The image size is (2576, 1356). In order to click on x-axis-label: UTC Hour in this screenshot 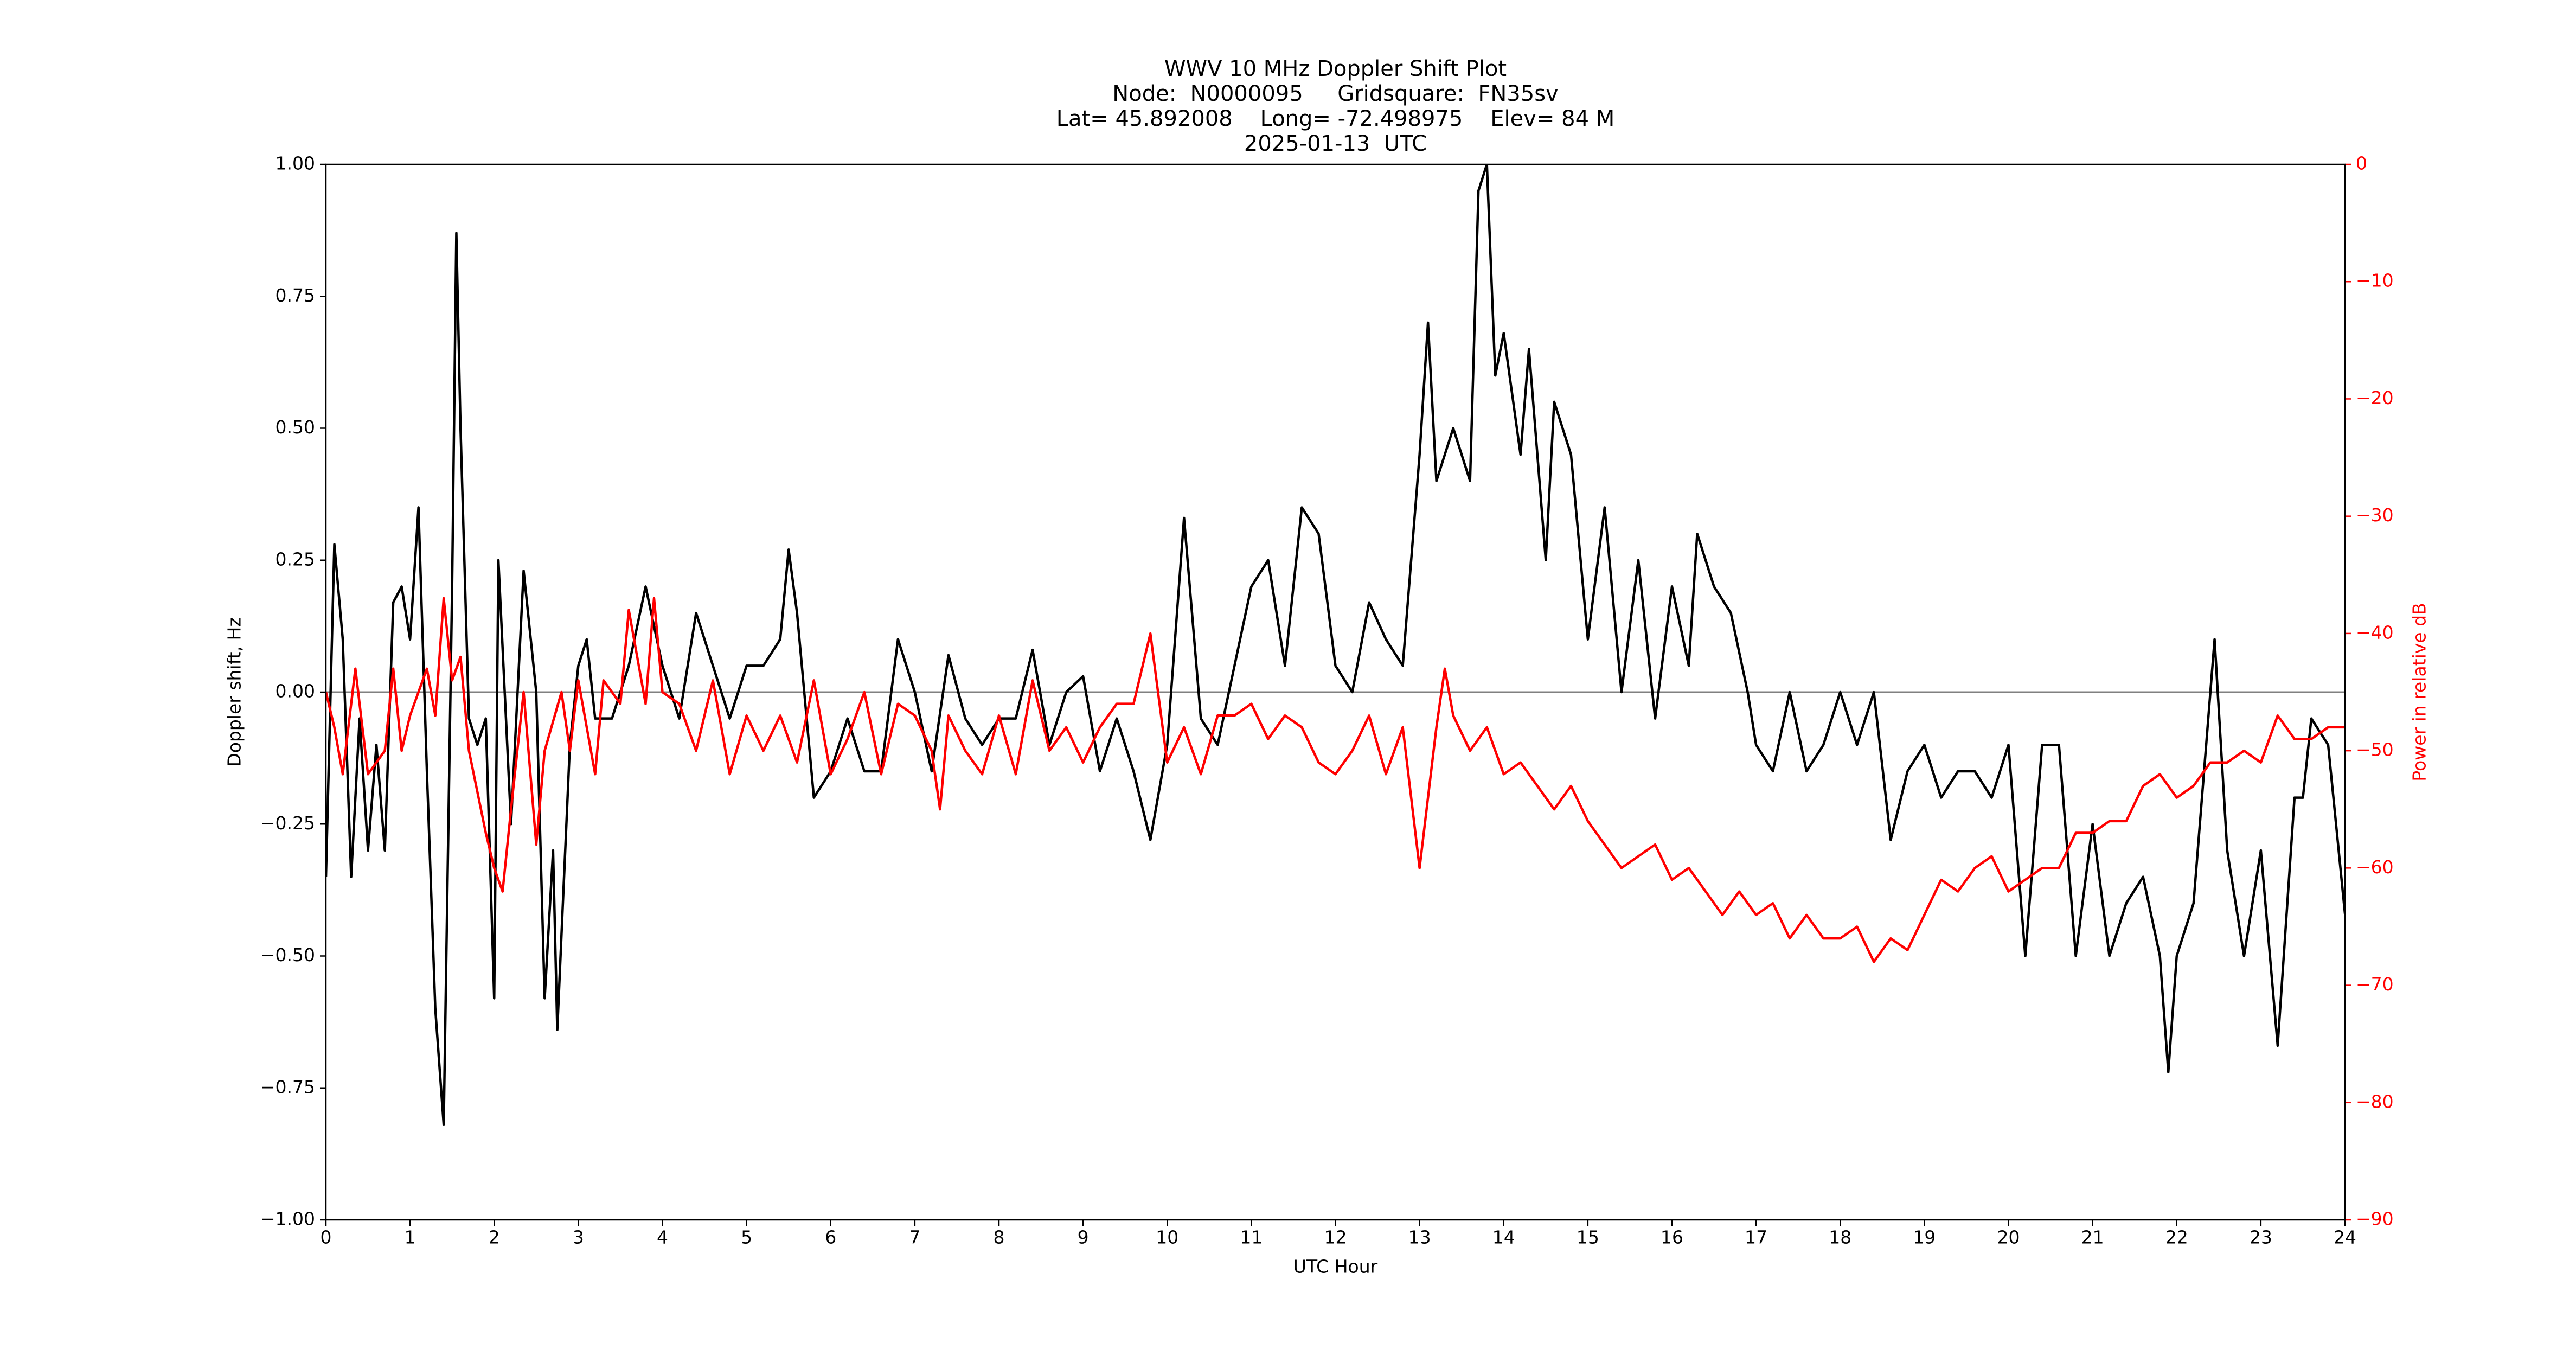, I will do `click(1336, 1266)`.